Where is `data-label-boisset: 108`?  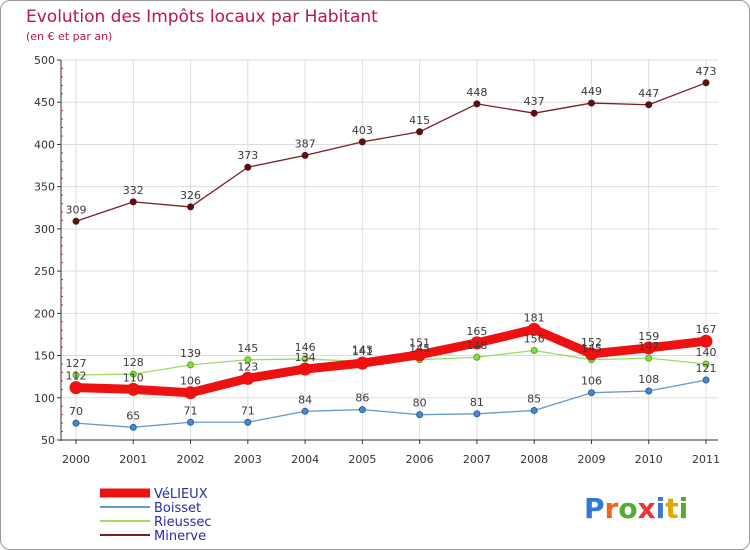
data-label-boisset: 108 is located at coordinates (648, 379).